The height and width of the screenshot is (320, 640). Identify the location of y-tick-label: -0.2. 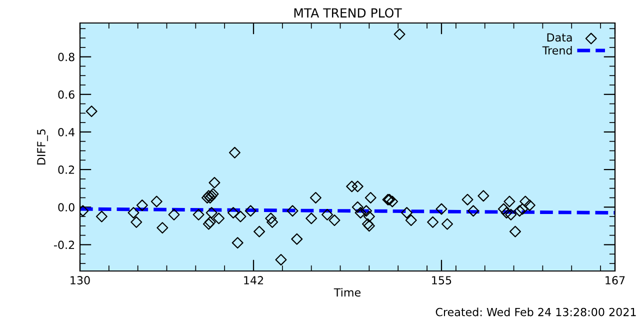
(64, 245).